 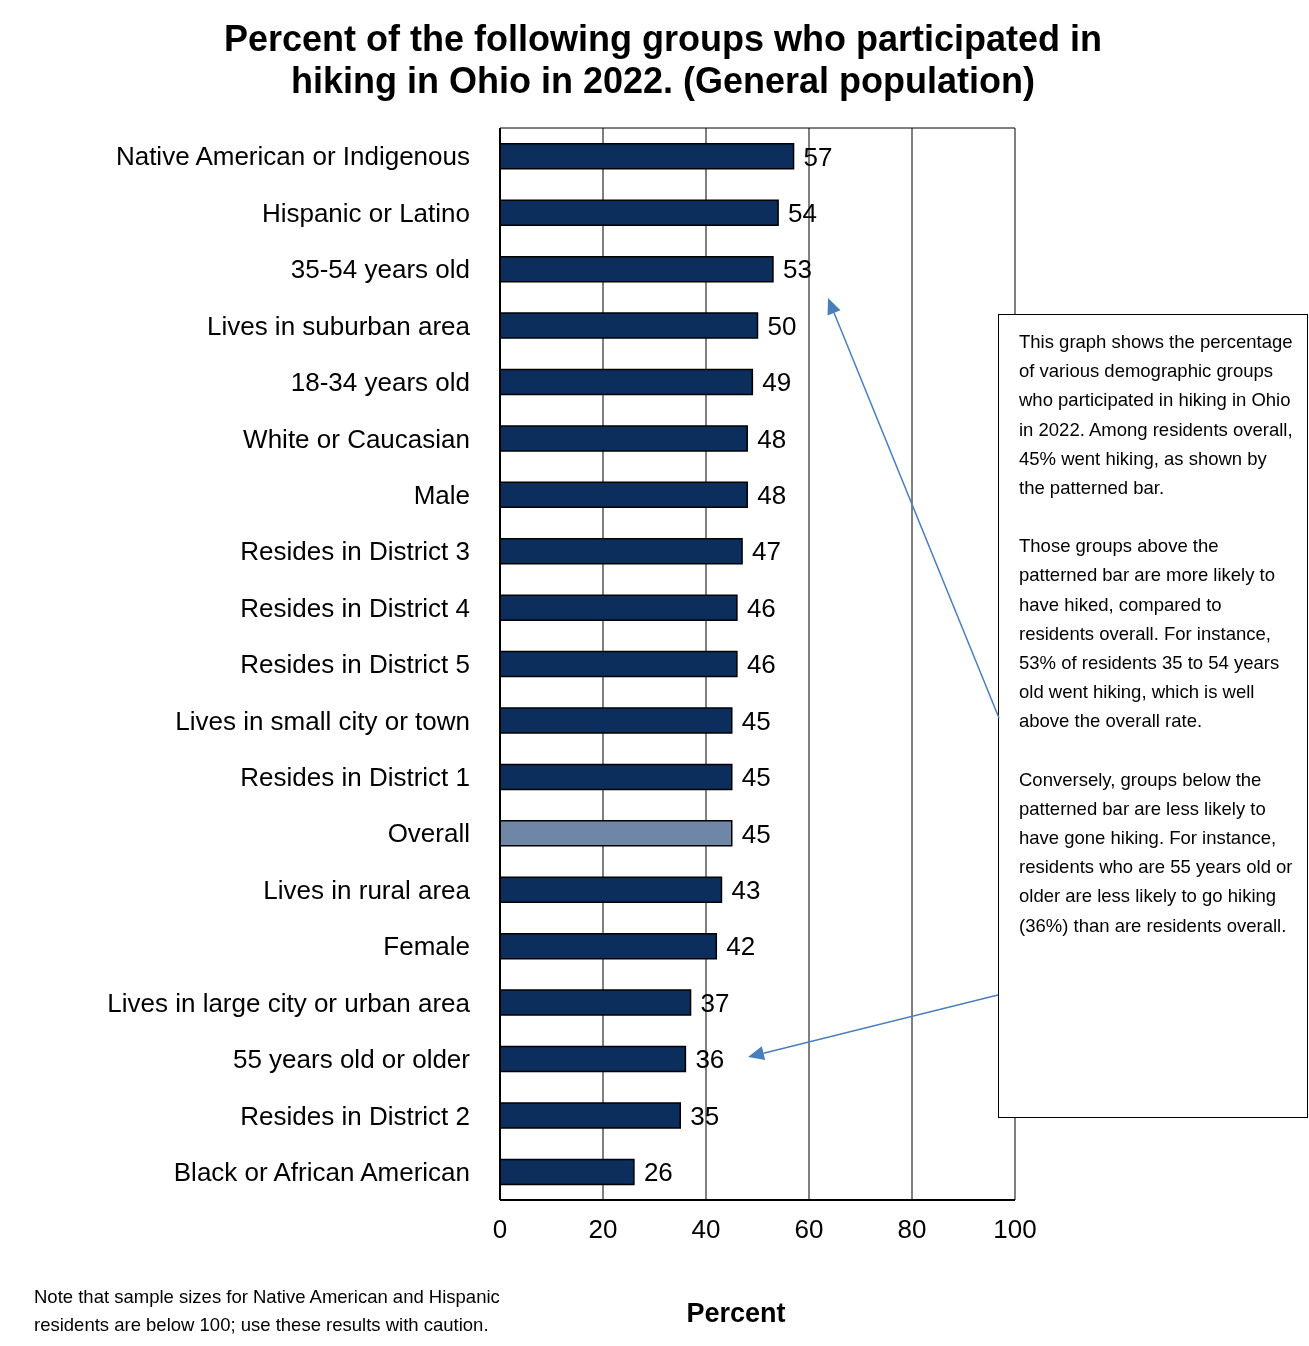 I want to click on y-tick-label: Resides in District 1, so click(x=355, y=777).